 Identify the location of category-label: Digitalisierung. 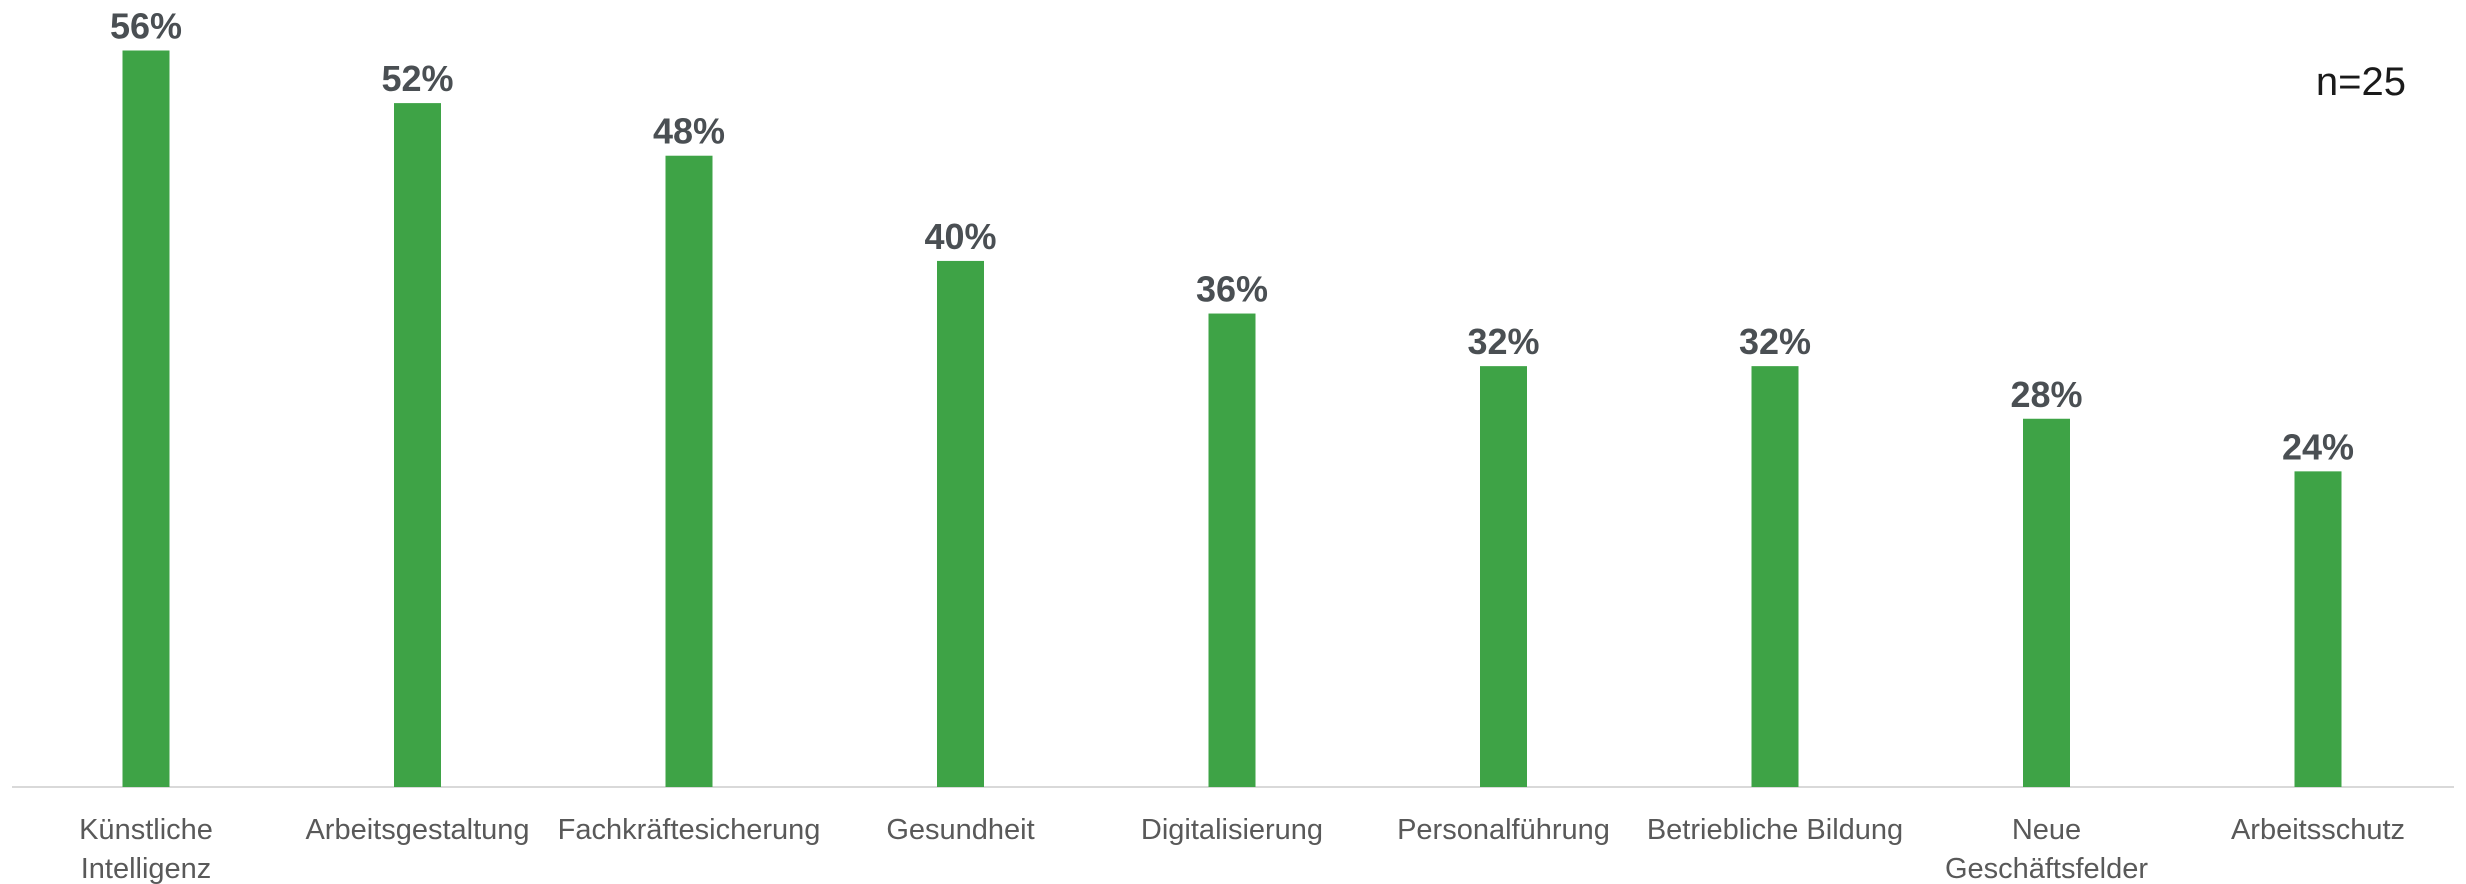
(1232, 830).